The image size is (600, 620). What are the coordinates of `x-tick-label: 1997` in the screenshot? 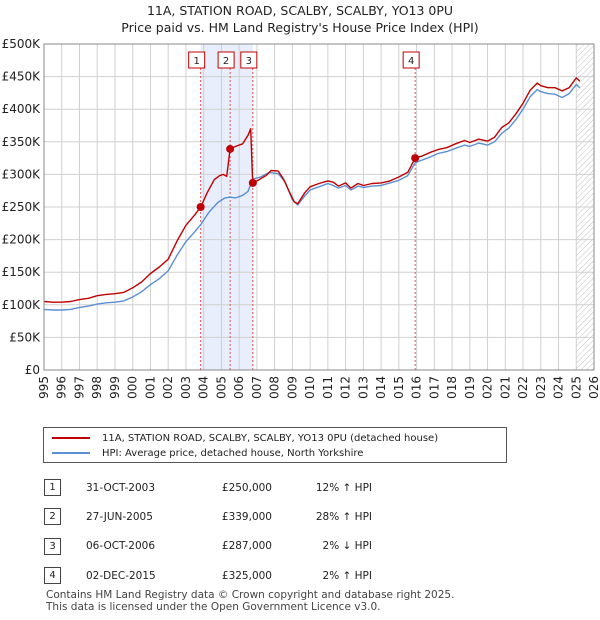 It's located at (79, 388).